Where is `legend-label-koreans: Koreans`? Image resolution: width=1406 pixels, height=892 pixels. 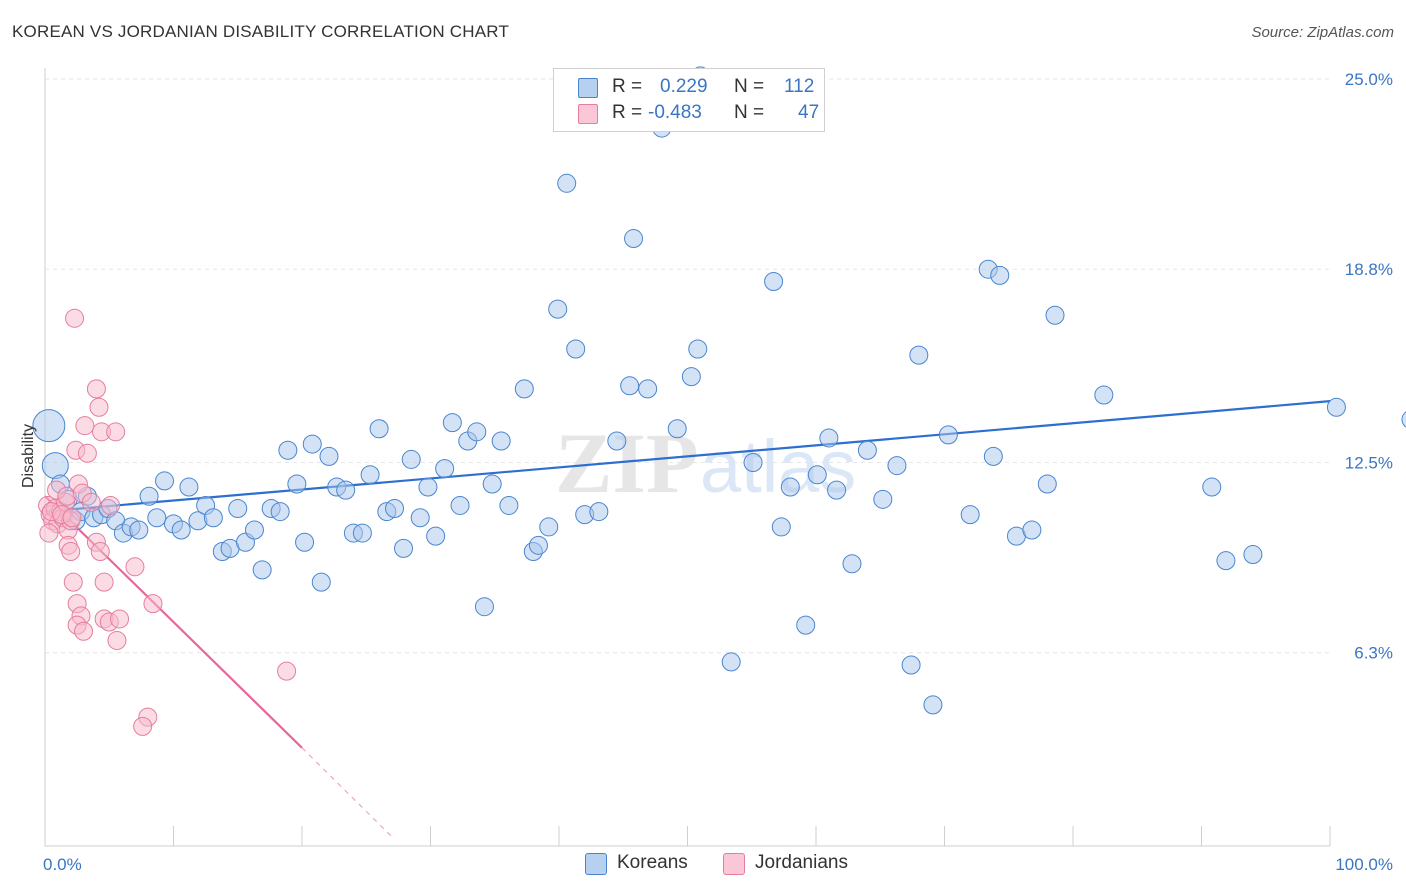
legend-label-koreans: Koreans is located at coordinates (652, 862).